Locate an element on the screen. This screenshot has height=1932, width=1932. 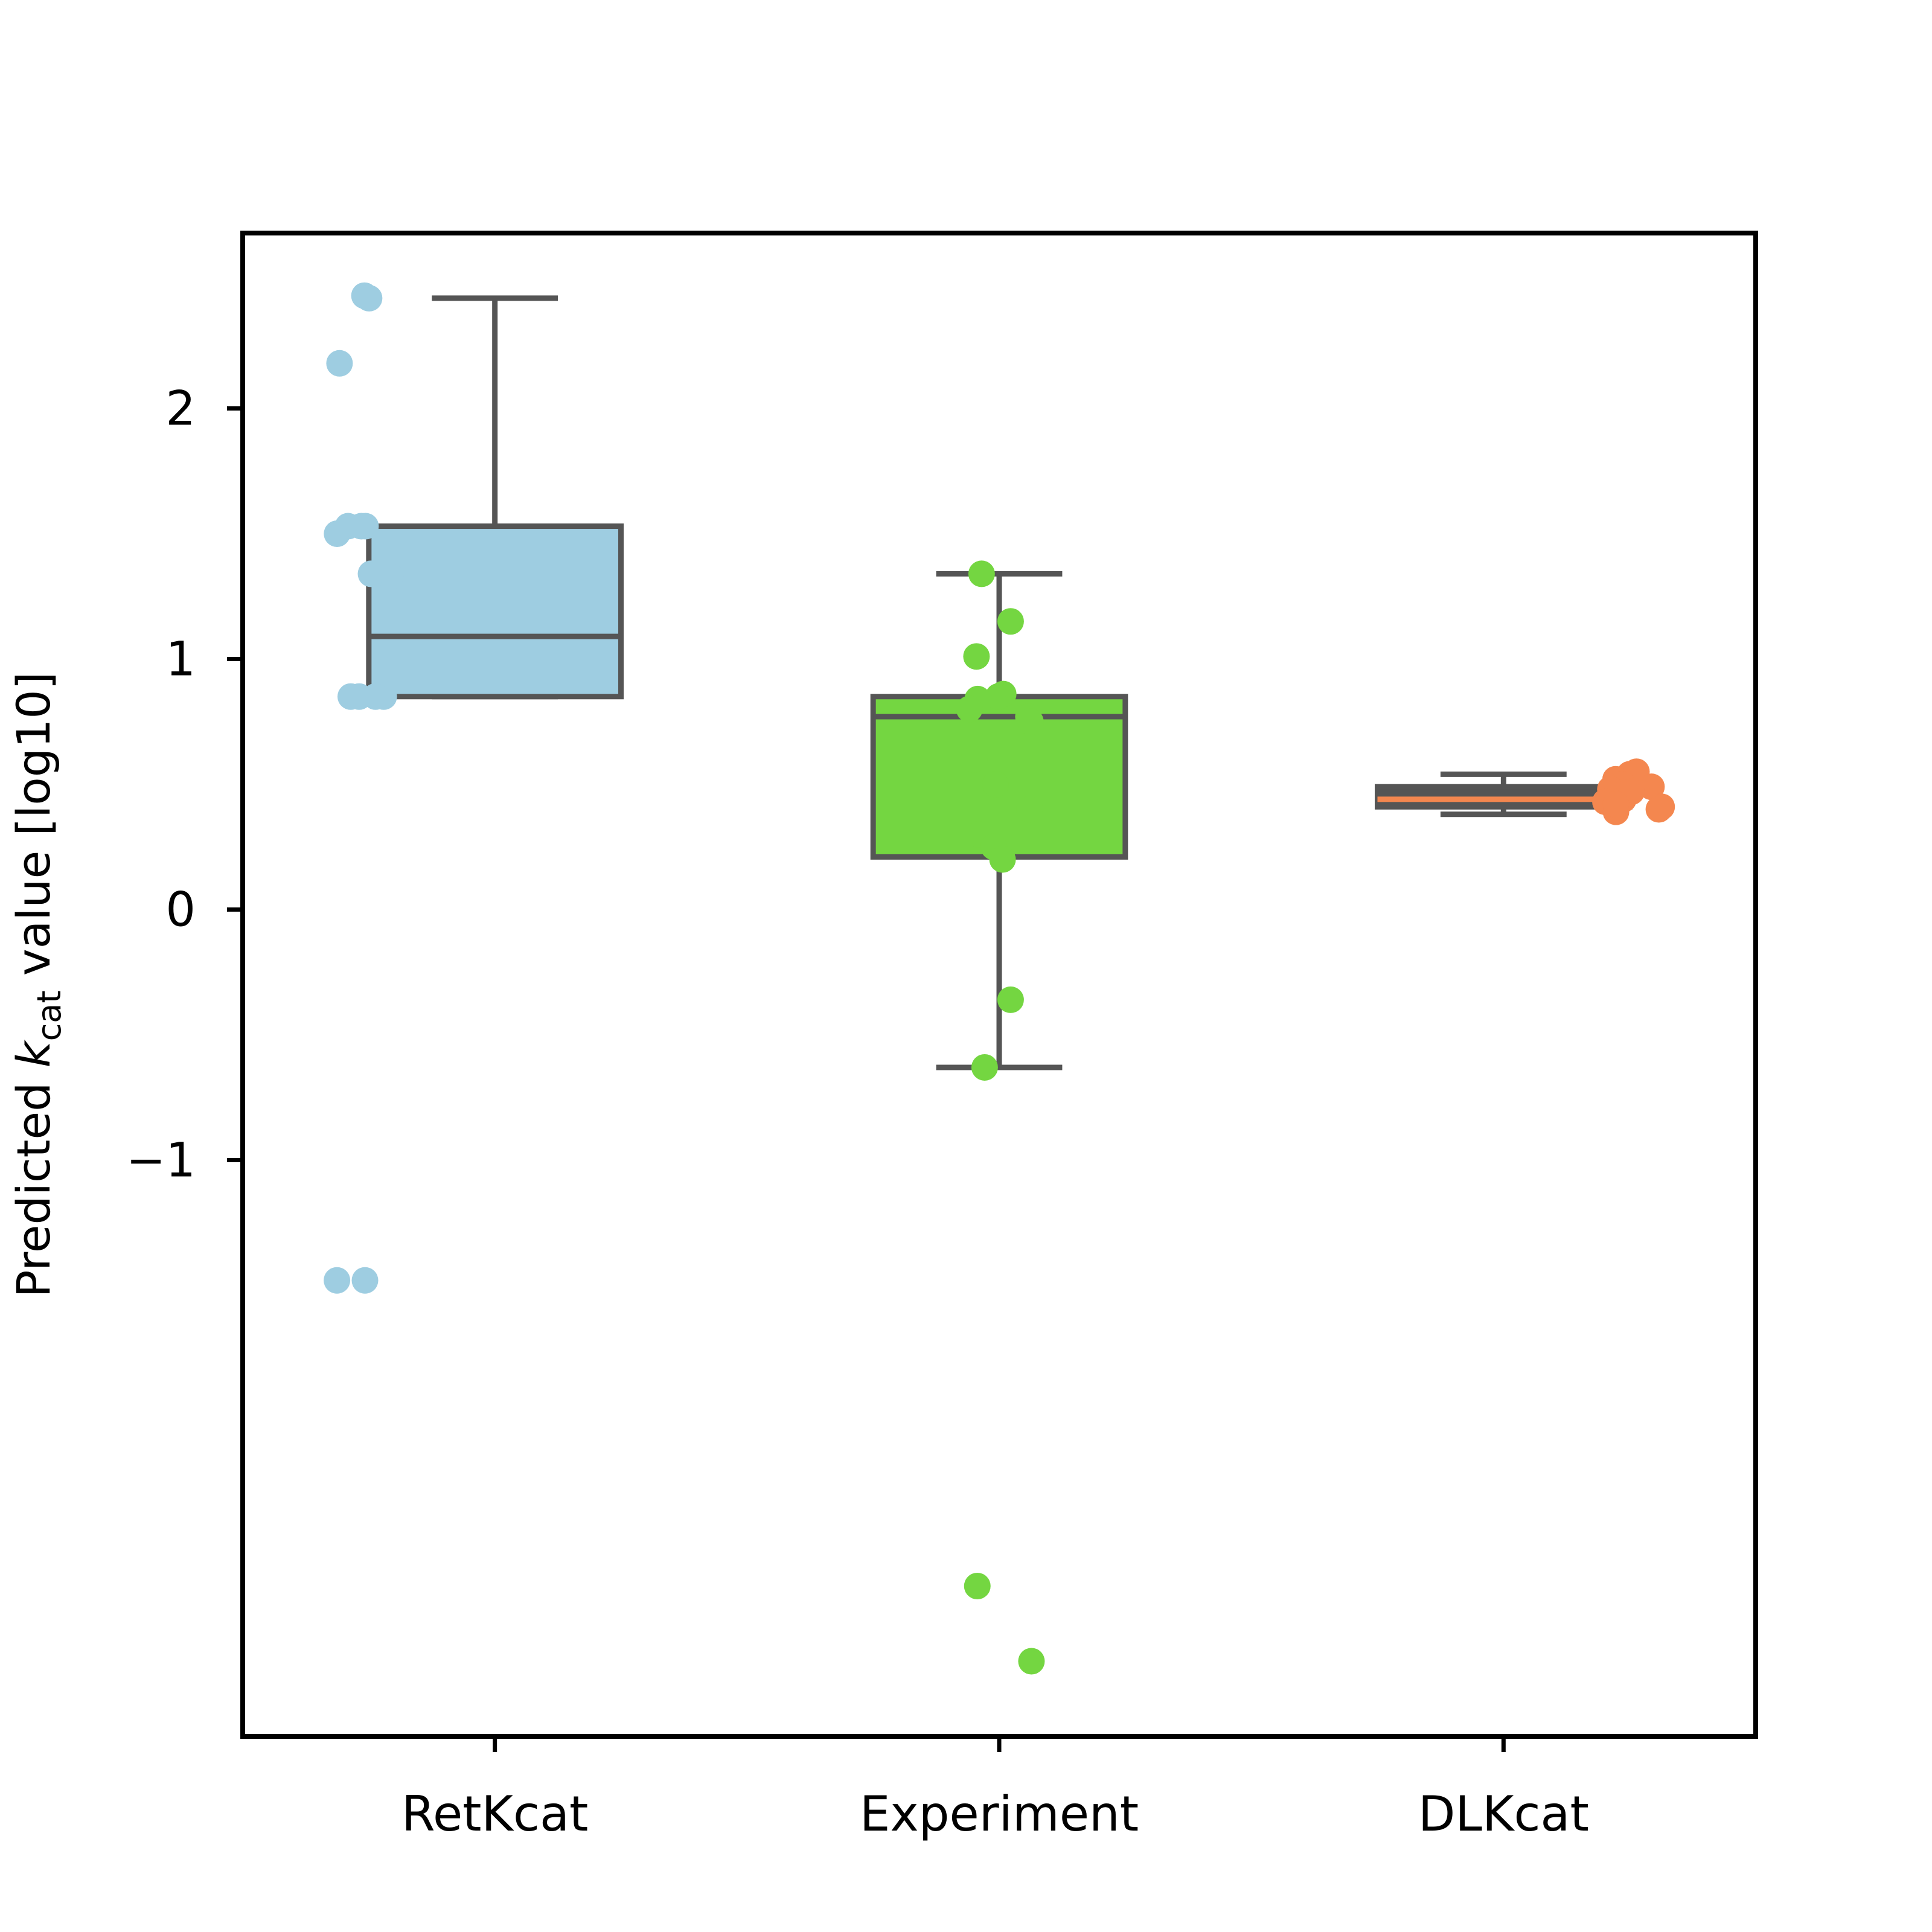
y-axis-label-italic: k is located at coordinates (34, 1053).